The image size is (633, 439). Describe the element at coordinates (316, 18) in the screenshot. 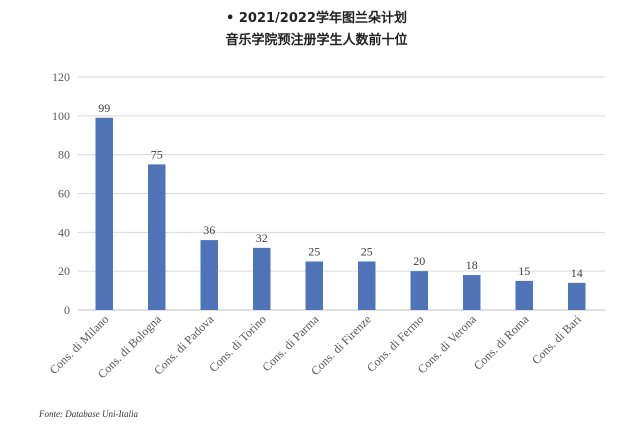

I see `chart-title: • 2021/2022学年图兰朵计划` at that location.